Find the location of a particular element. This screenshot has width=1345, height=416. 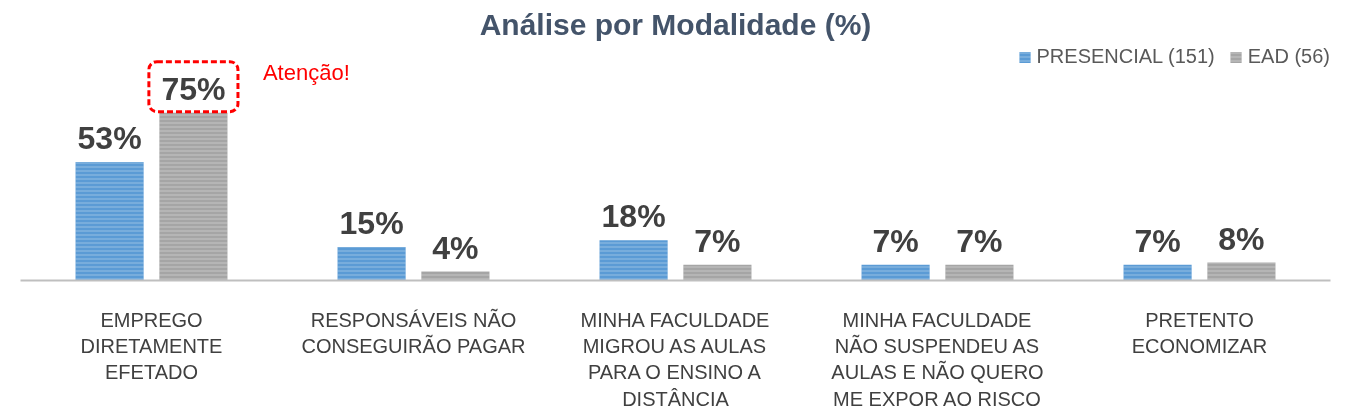

data-label: 75% is located at coordinates (193, 88).